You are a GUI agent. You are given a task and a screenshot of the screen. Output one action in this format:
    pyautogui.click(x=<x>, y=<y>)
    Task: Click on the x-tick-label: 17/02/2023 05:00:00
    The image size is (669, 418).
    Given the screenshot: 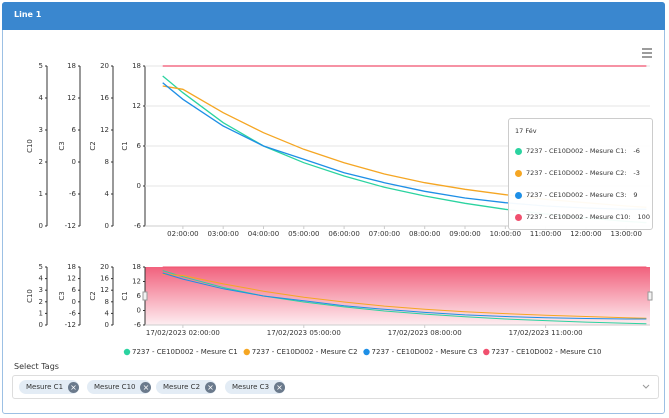 What is the action you would take?
    pyautogui.click(x=304, y=333)
    